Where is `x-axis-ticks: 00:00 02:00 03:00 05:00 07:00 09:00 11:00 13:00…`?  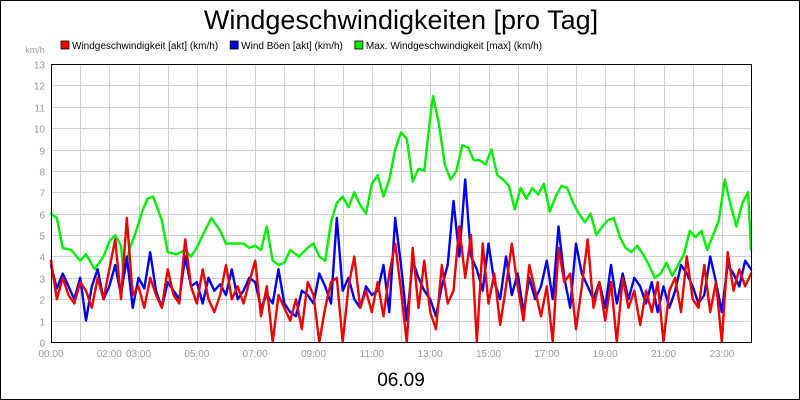
x-axis-ticks: 00:00 02:00 03:00 05:00 07:00 09:00 11:00 13:00… is located at coordinates (386, 354).